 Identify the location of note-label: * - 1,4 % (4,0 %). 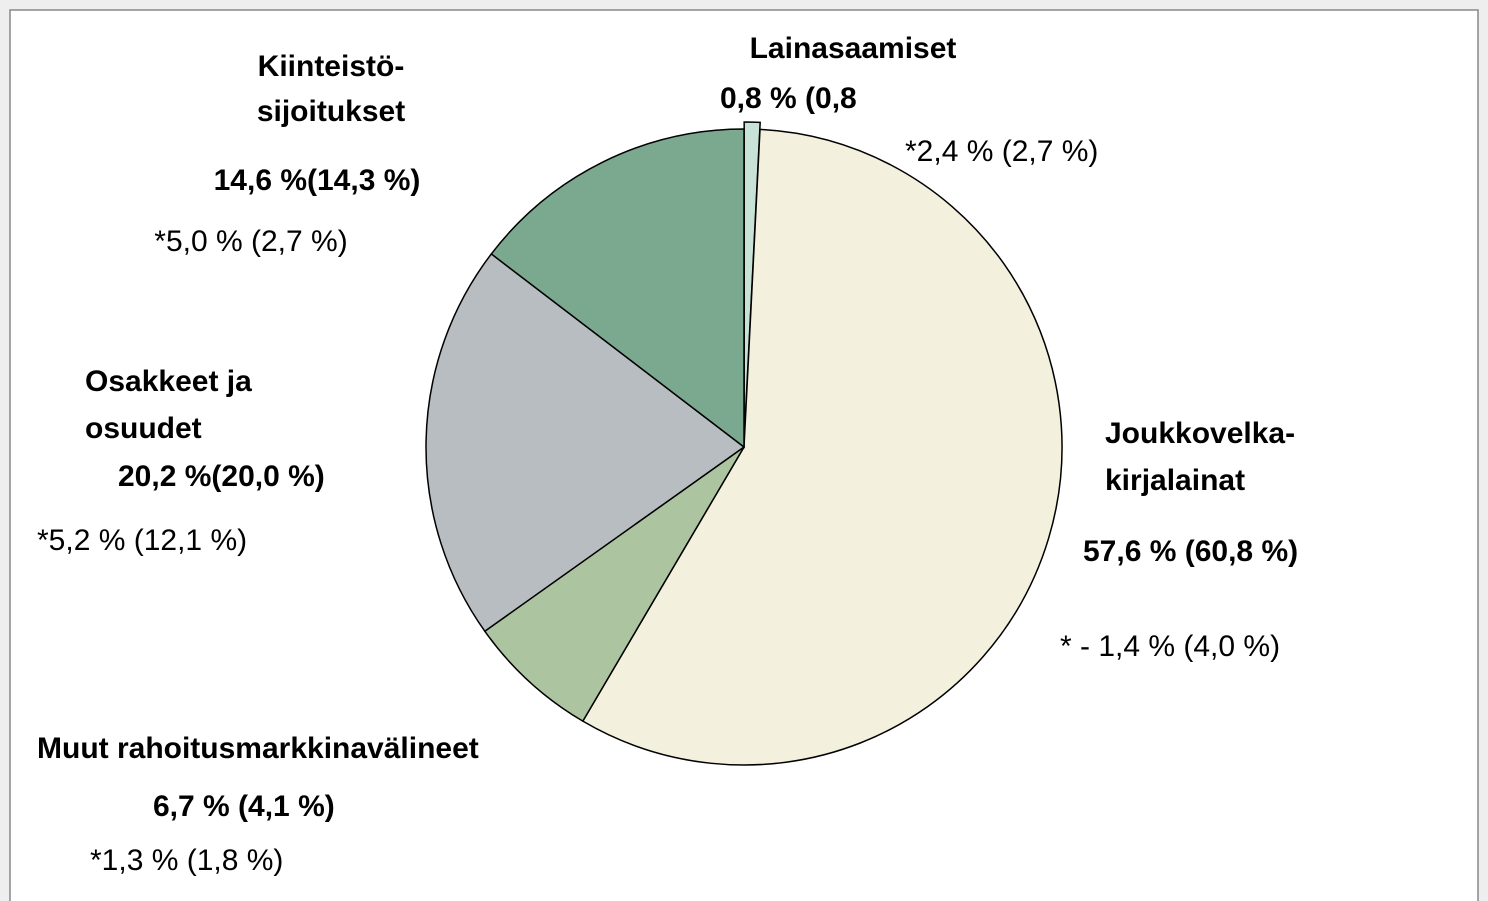
(1170, 646).